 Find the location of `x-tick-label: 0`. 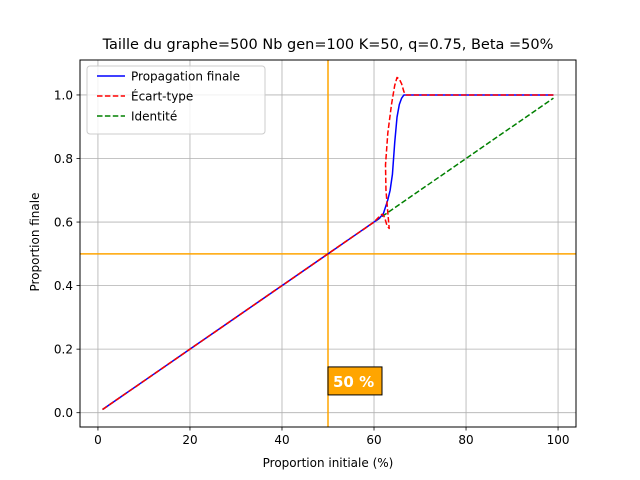

x-tick-label: 0 is located at coordinates (98, 440).